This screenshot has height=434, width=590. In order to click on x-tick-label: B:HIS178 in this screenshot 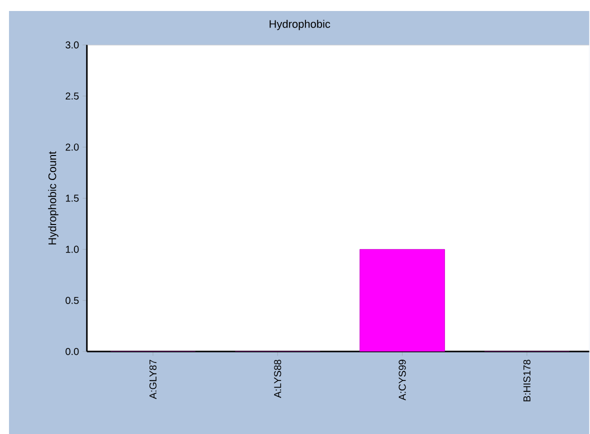, I will do `click(526, 381)`.